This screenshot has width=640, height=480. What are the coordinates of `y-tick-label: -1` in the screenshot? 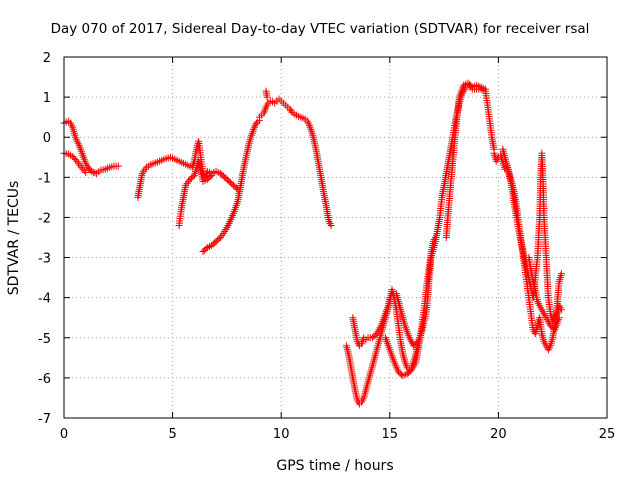 It's located at (44, 178).